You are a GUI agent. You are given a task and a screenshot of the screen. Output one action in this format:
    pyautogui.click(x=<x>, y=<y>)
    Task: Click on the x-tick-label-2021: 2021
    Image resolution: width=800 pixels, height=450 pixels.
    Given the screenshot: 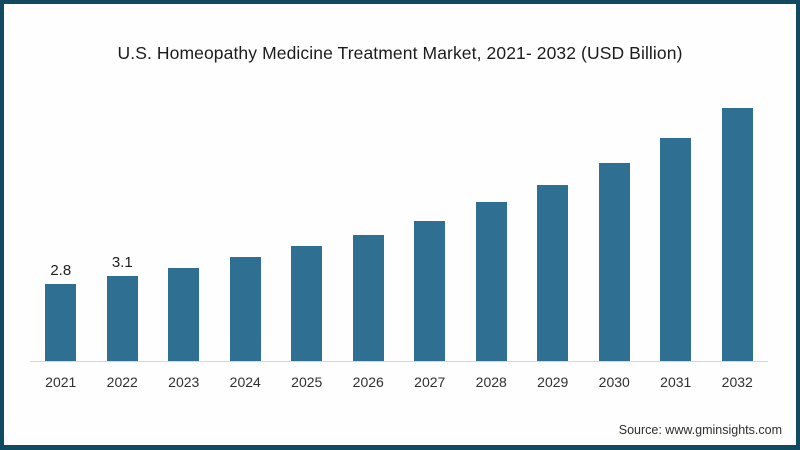 What is the action you would take?
    pyautogui.click(x=61, y=382)
    